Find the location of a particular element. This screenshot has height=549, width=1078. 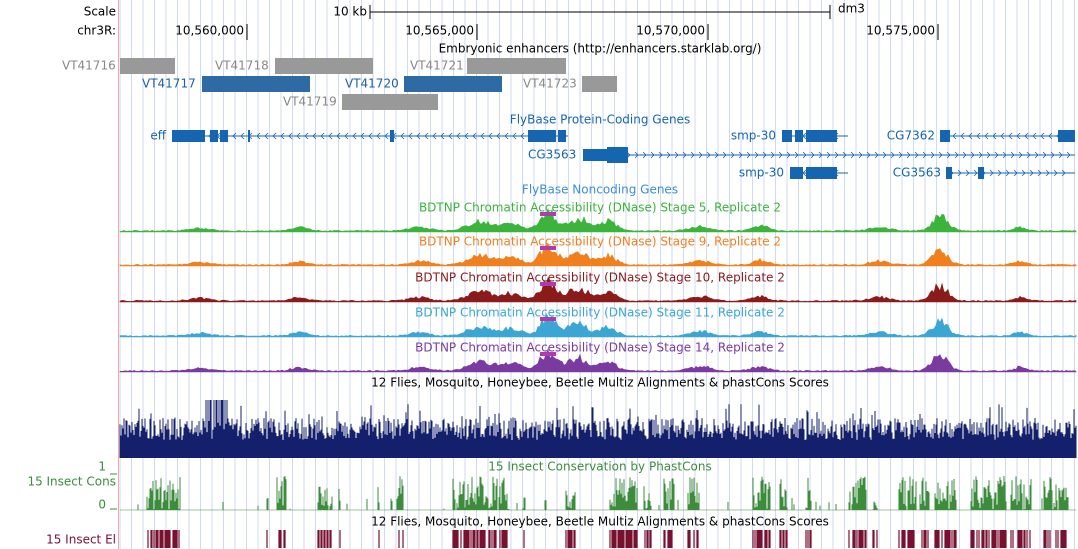

phastcons-signal is located at coordinates (603, 493).